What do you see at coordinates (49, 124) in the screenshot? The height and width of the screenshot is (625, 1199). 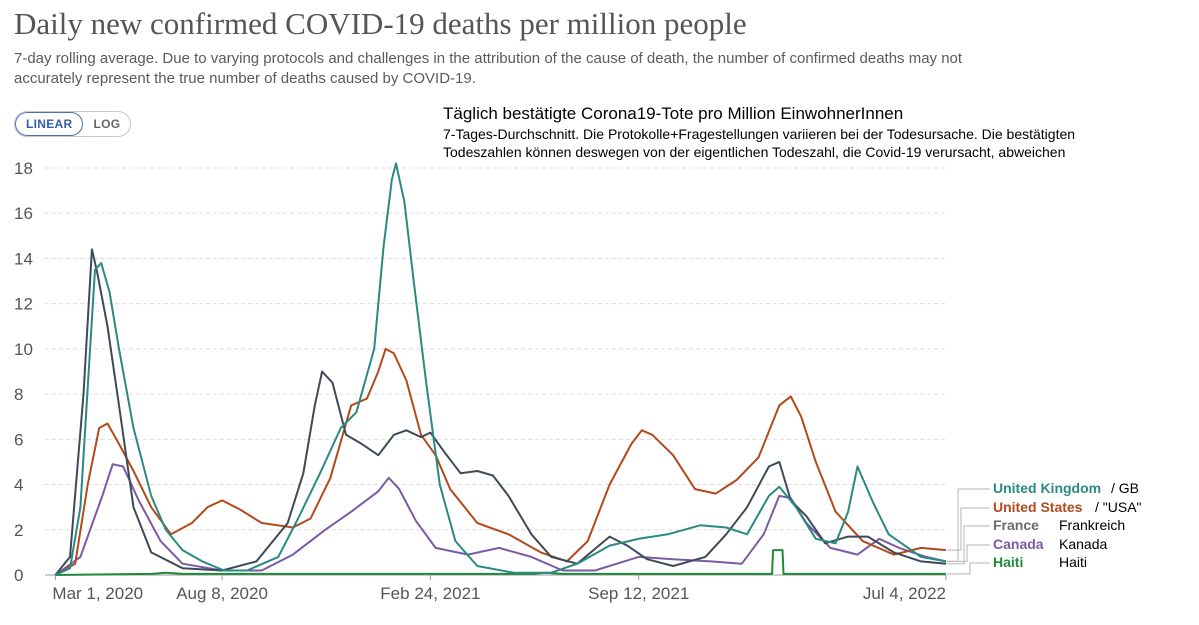 I see `linear-scale-button: LINEAR` at bounding box center [49, 124].